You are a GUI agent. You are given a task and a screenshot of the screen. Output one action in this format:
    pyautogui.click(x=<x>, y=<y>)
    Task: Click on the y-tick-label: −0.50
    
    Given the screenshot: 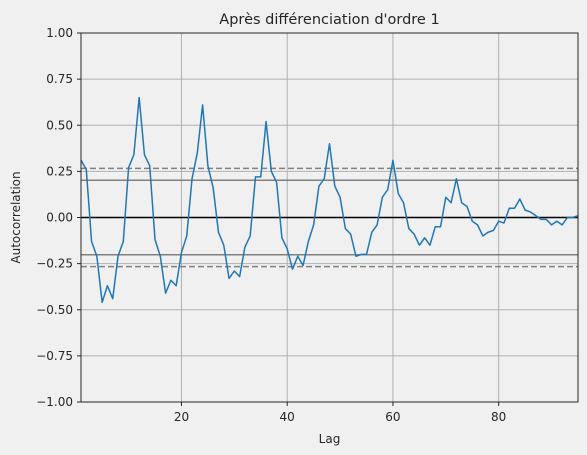 What is the action you would take?
    pyautogui.click(x=54, y=310)
    